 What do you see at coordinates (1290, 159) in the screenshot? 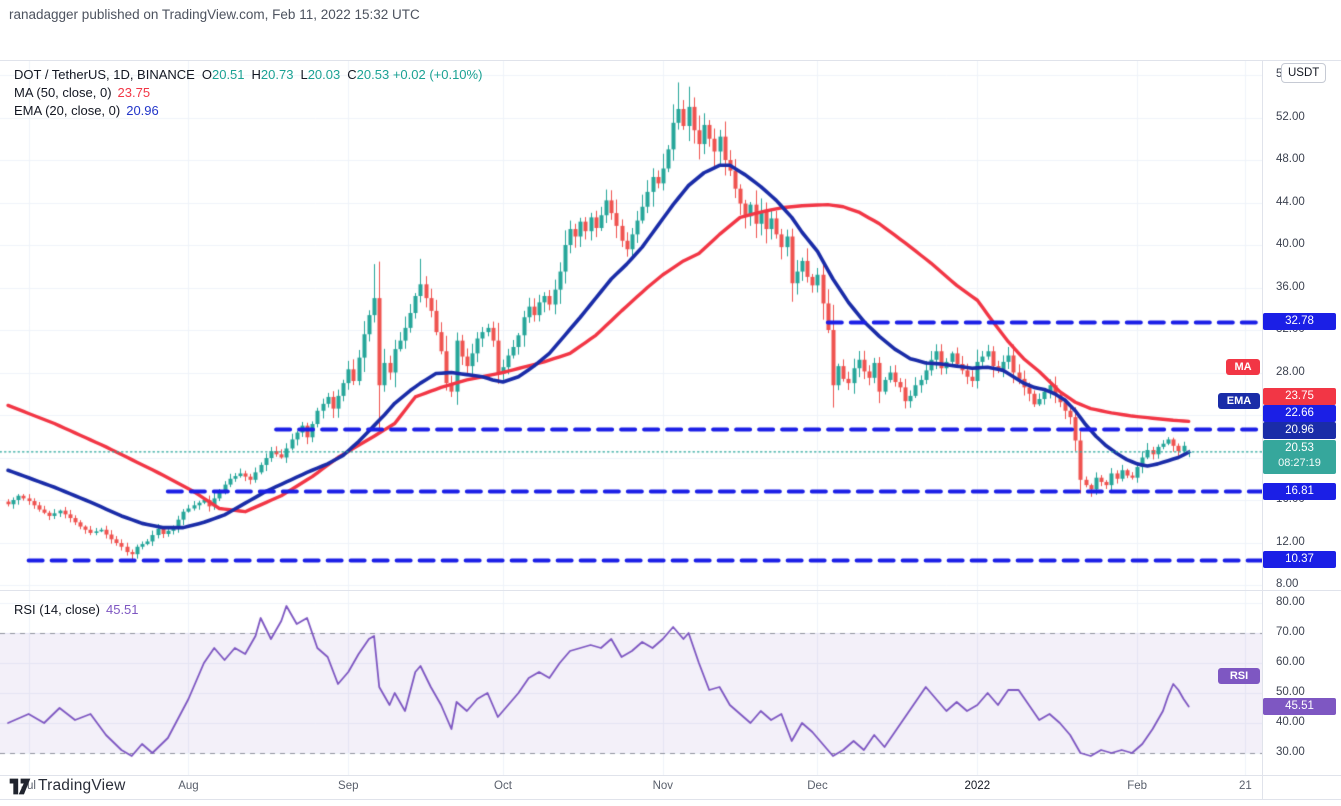
I see `price-tick: 48.00` at bounding box center [1290, 159].